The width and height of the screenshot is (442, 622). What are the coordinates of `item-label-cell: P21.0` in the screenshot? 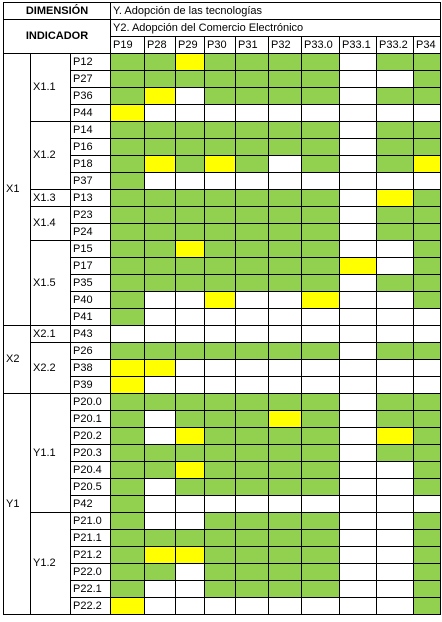 It's located at (90, 521).